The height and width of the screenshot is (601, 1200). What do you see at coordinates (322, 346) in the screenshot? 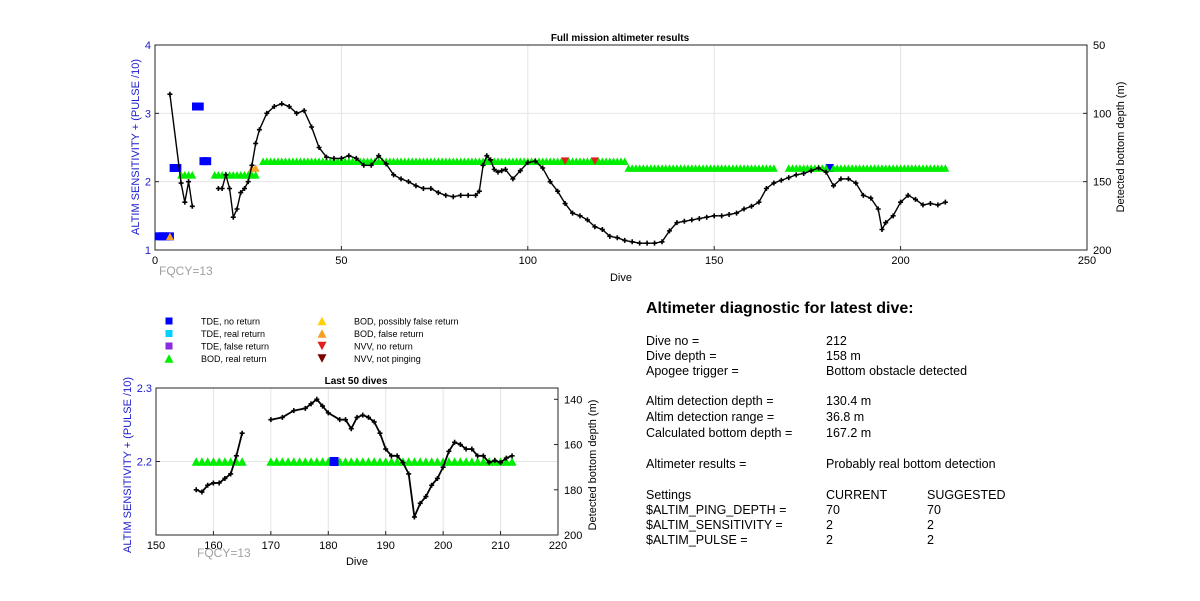
I see `legend-marker-triangle-down` at bounding box center [322, 346].